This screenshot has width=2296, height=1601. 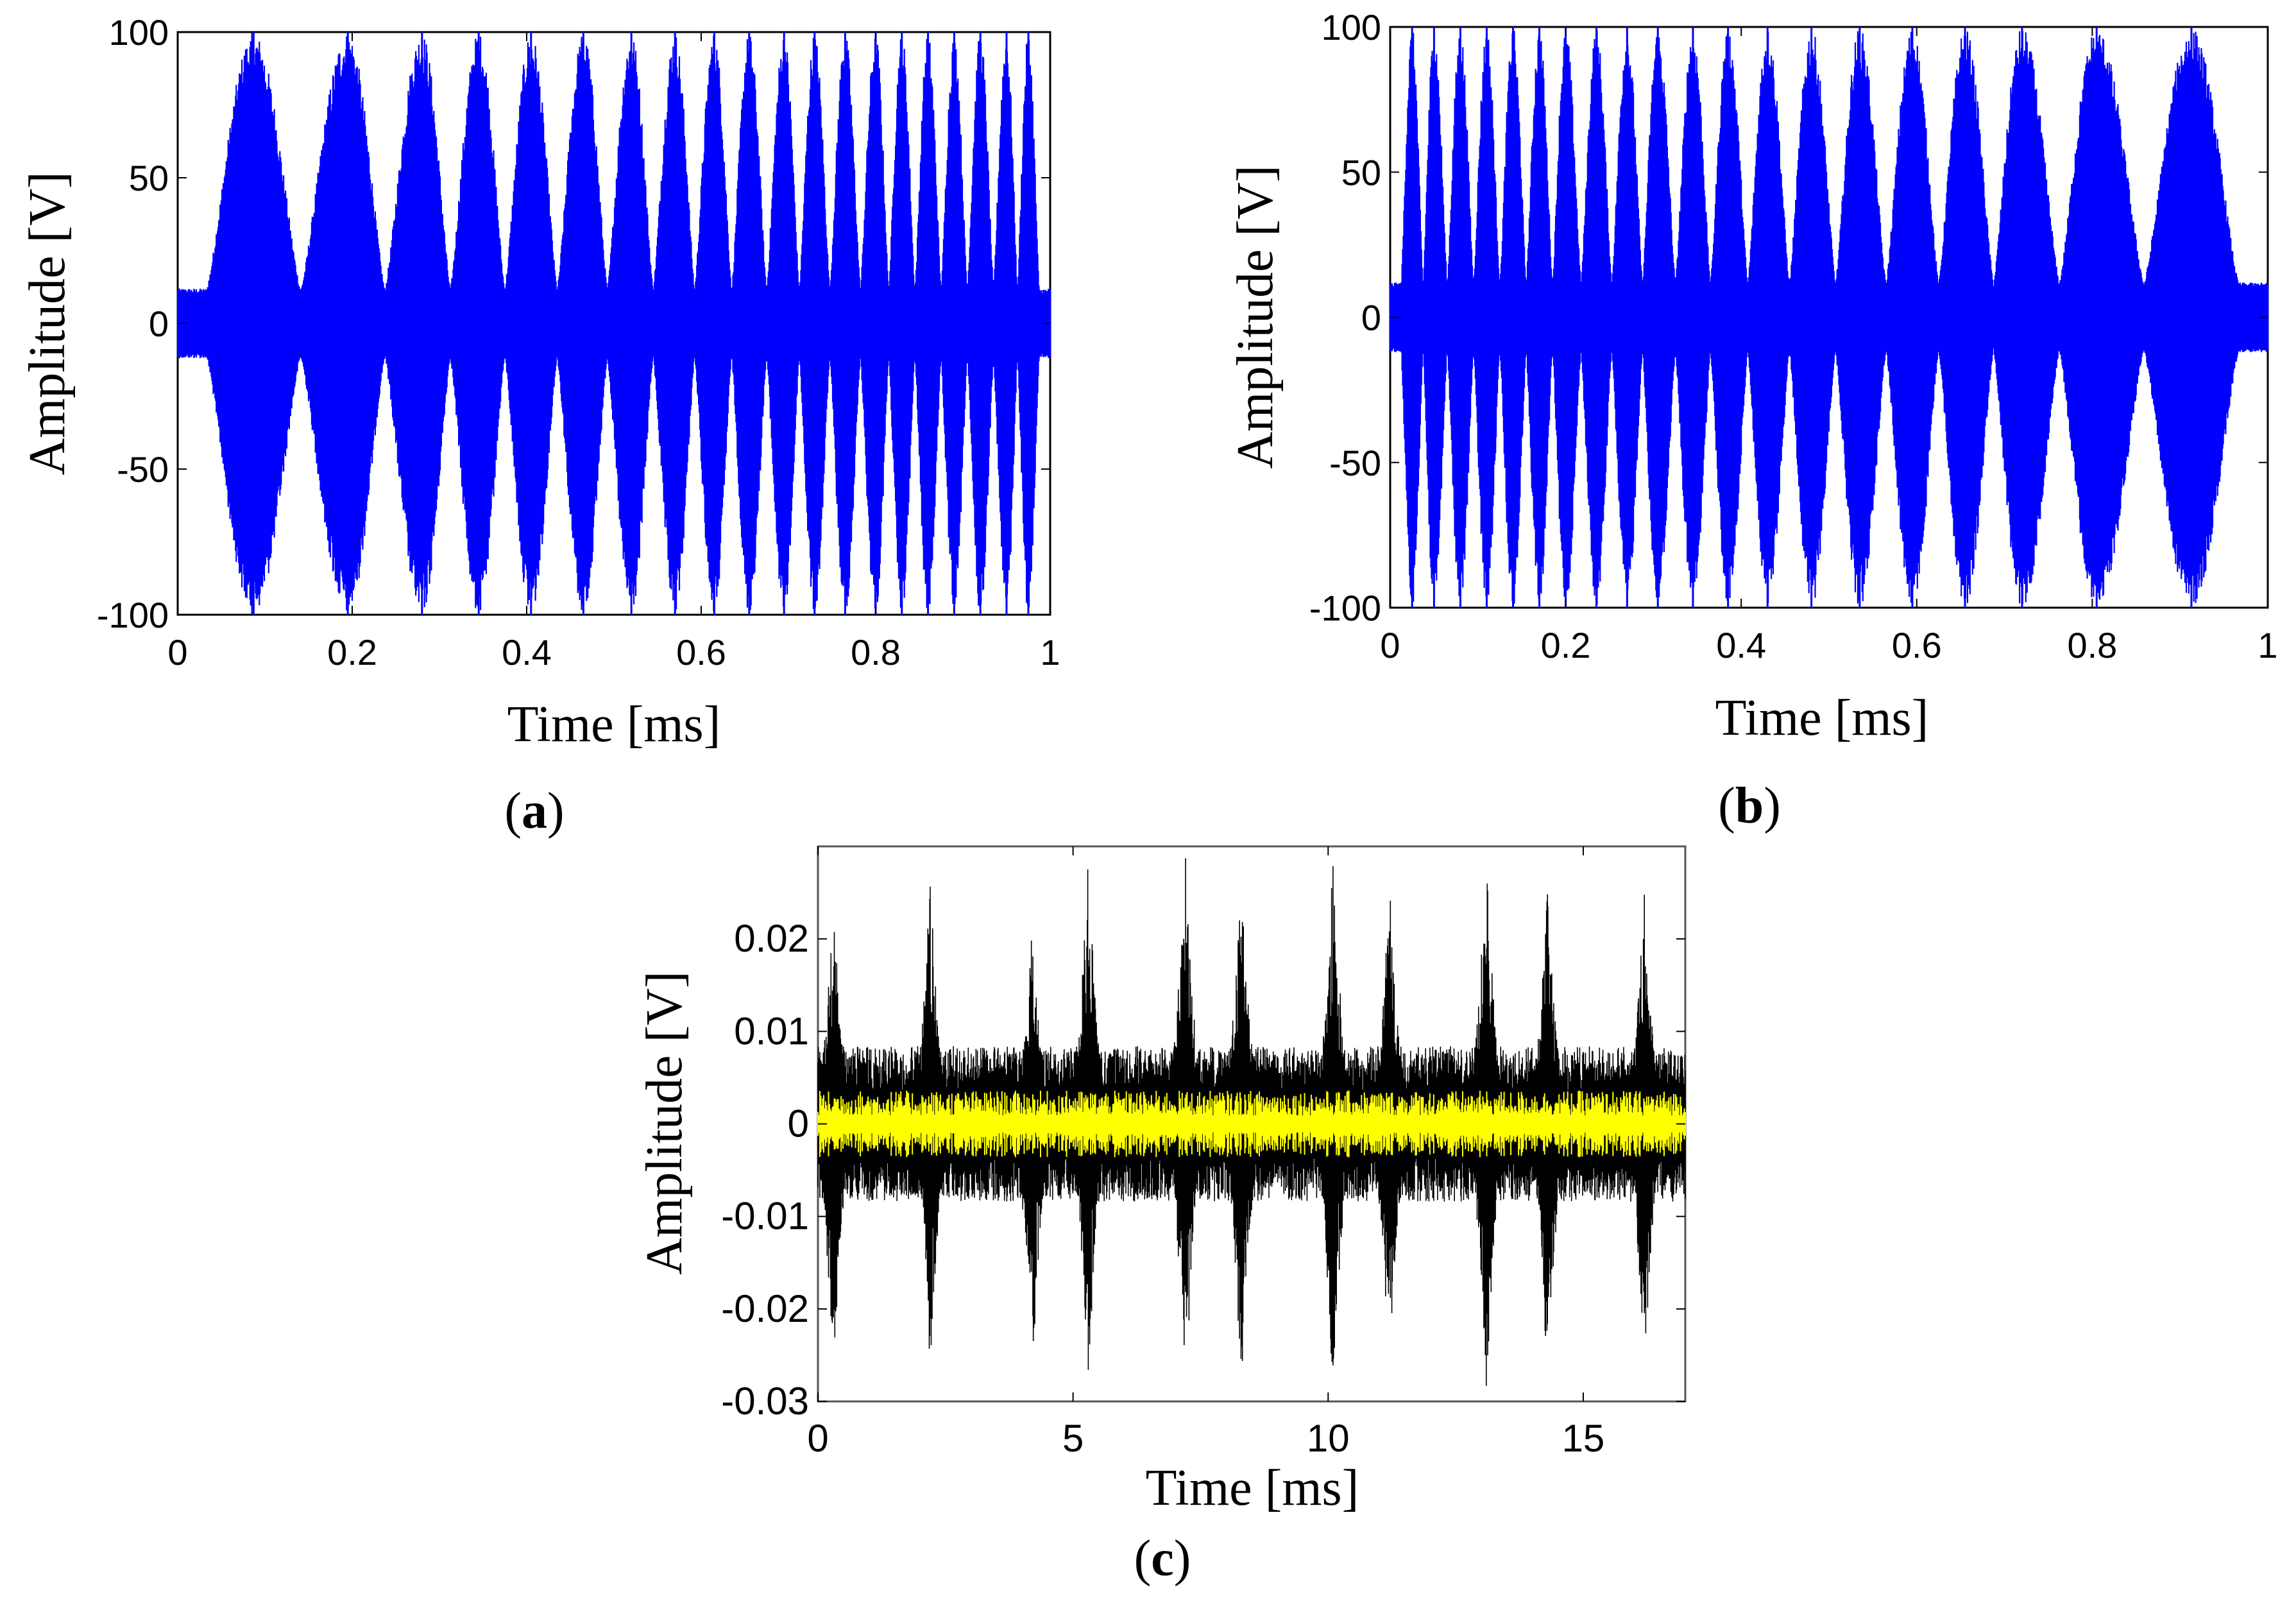 What do you see at coordinates (771, 1030) in the screenshot?
I see `panel-c-y-tick-label: 0.01` at bounding box center [771, 1030].